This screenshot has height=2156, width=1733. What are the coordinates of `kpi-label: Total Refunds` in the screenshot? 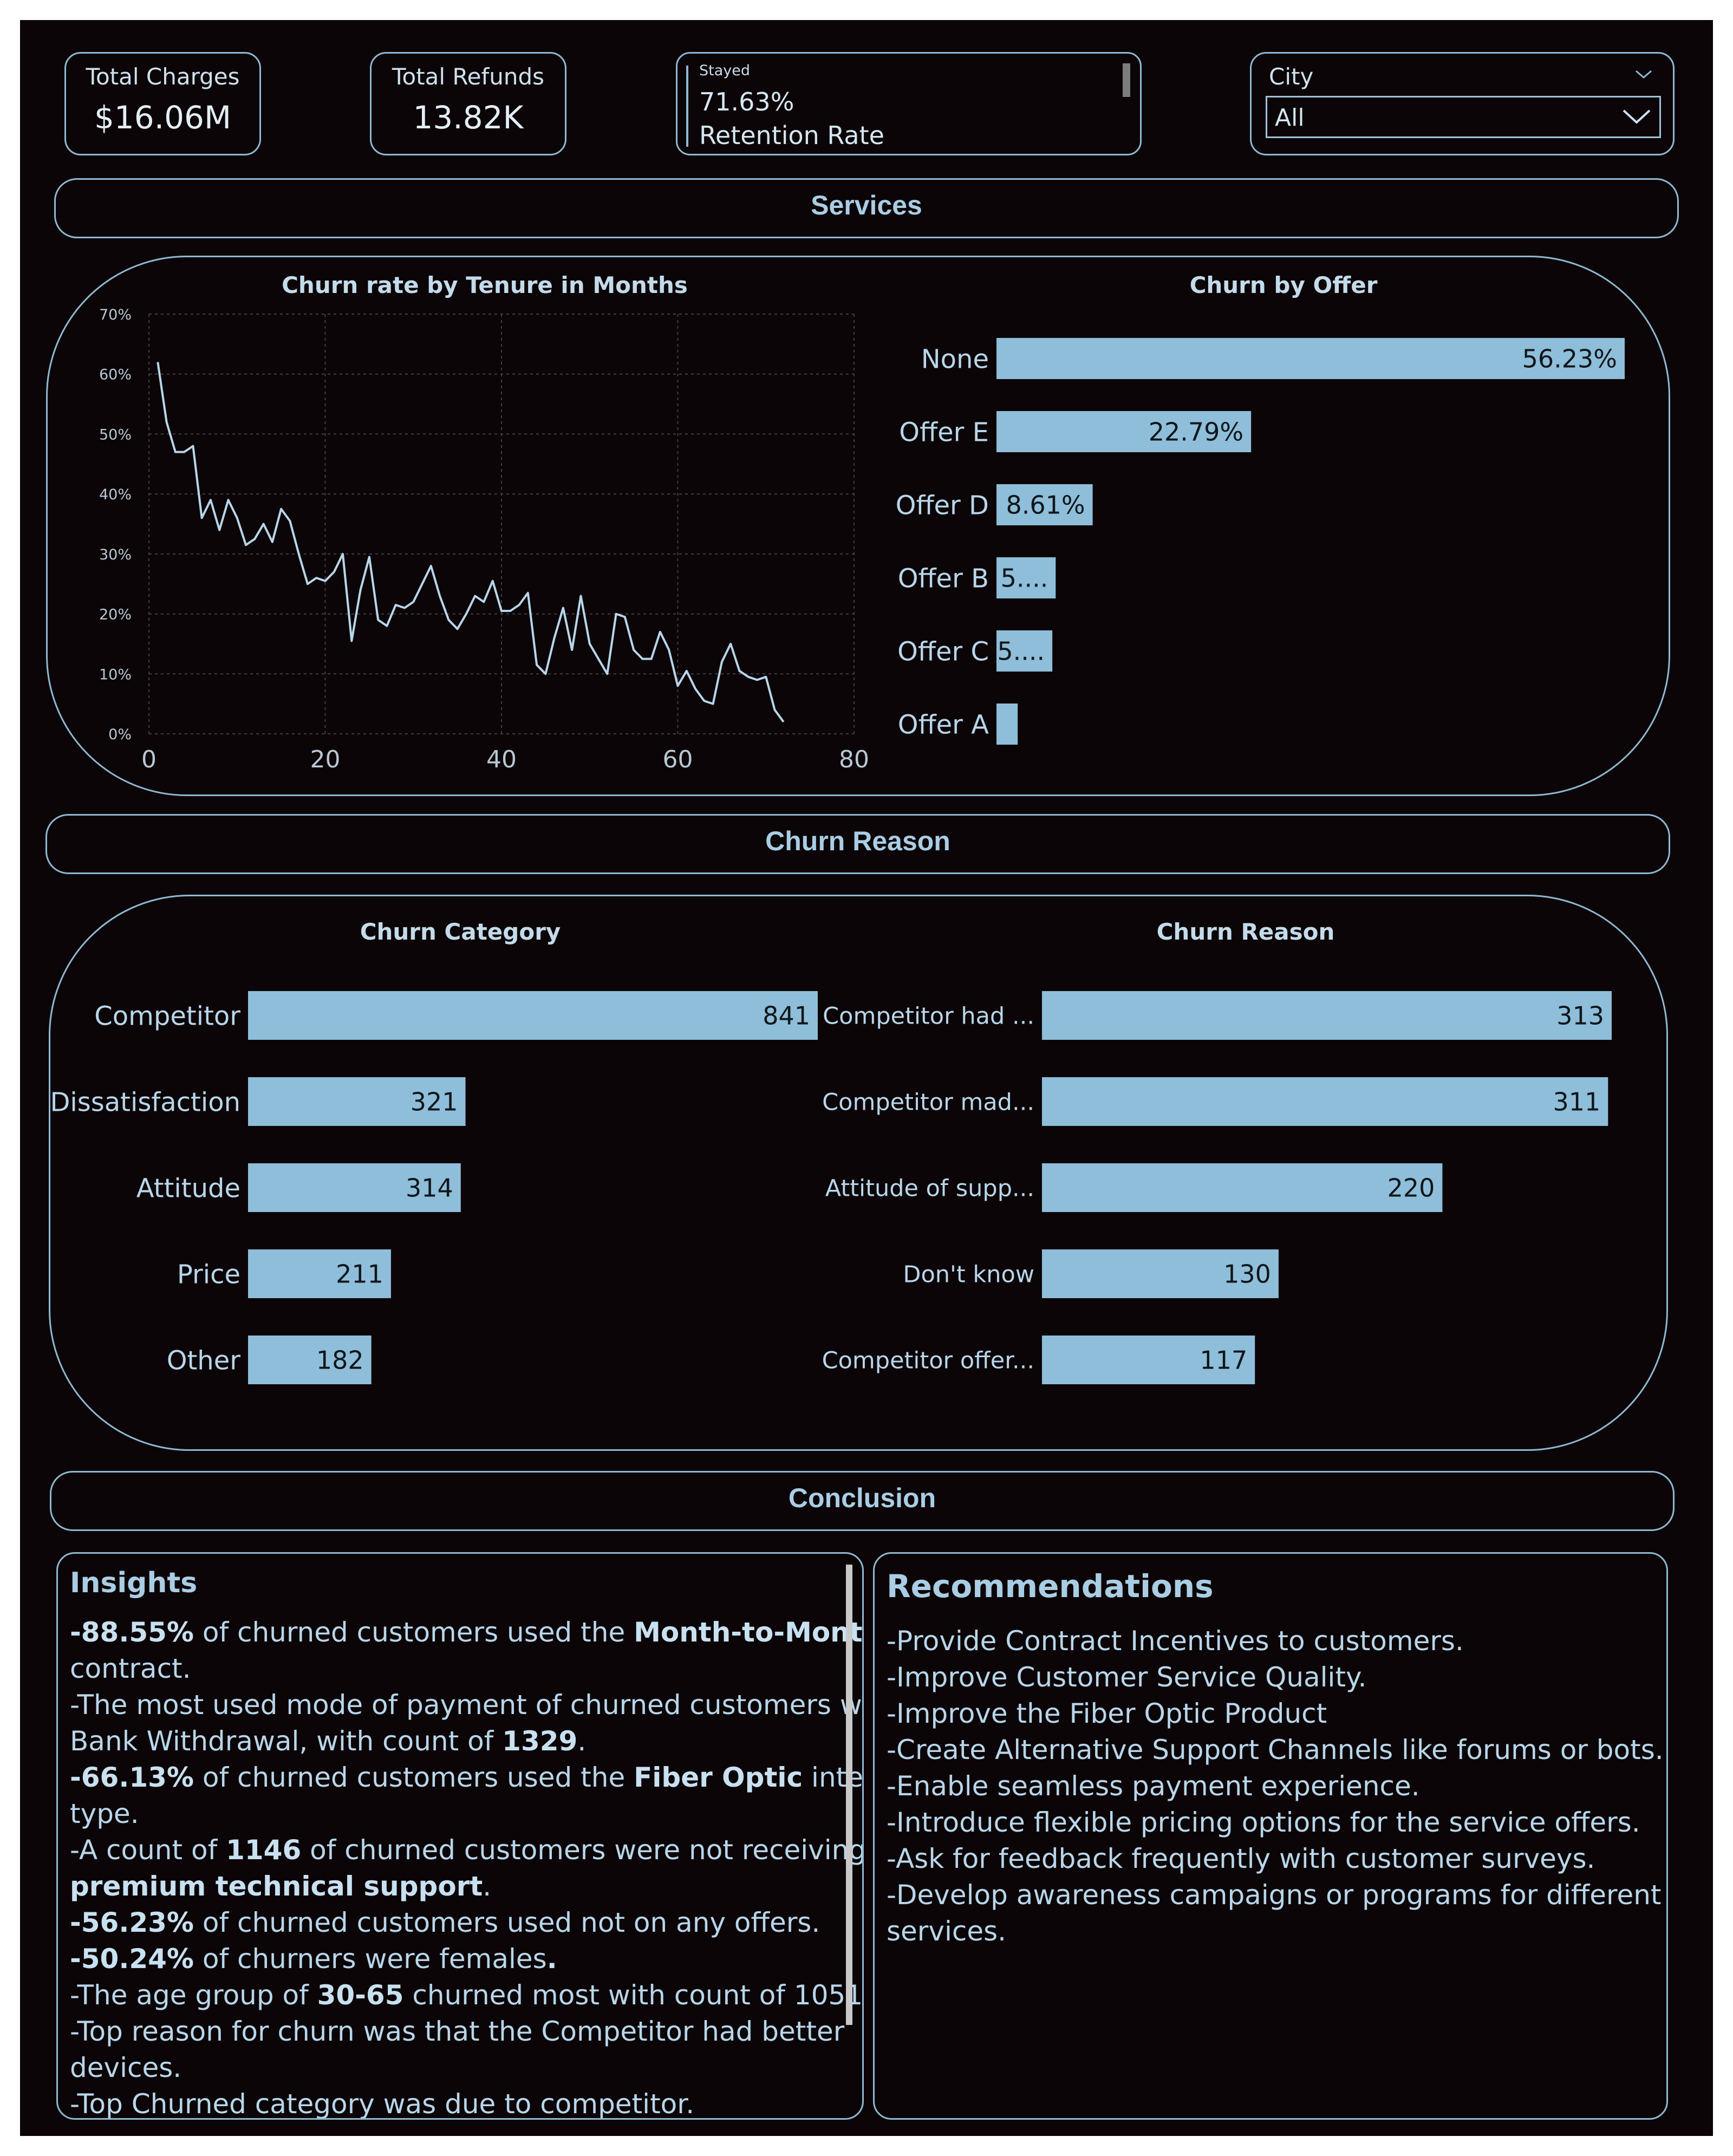 It's located at (468, 76).